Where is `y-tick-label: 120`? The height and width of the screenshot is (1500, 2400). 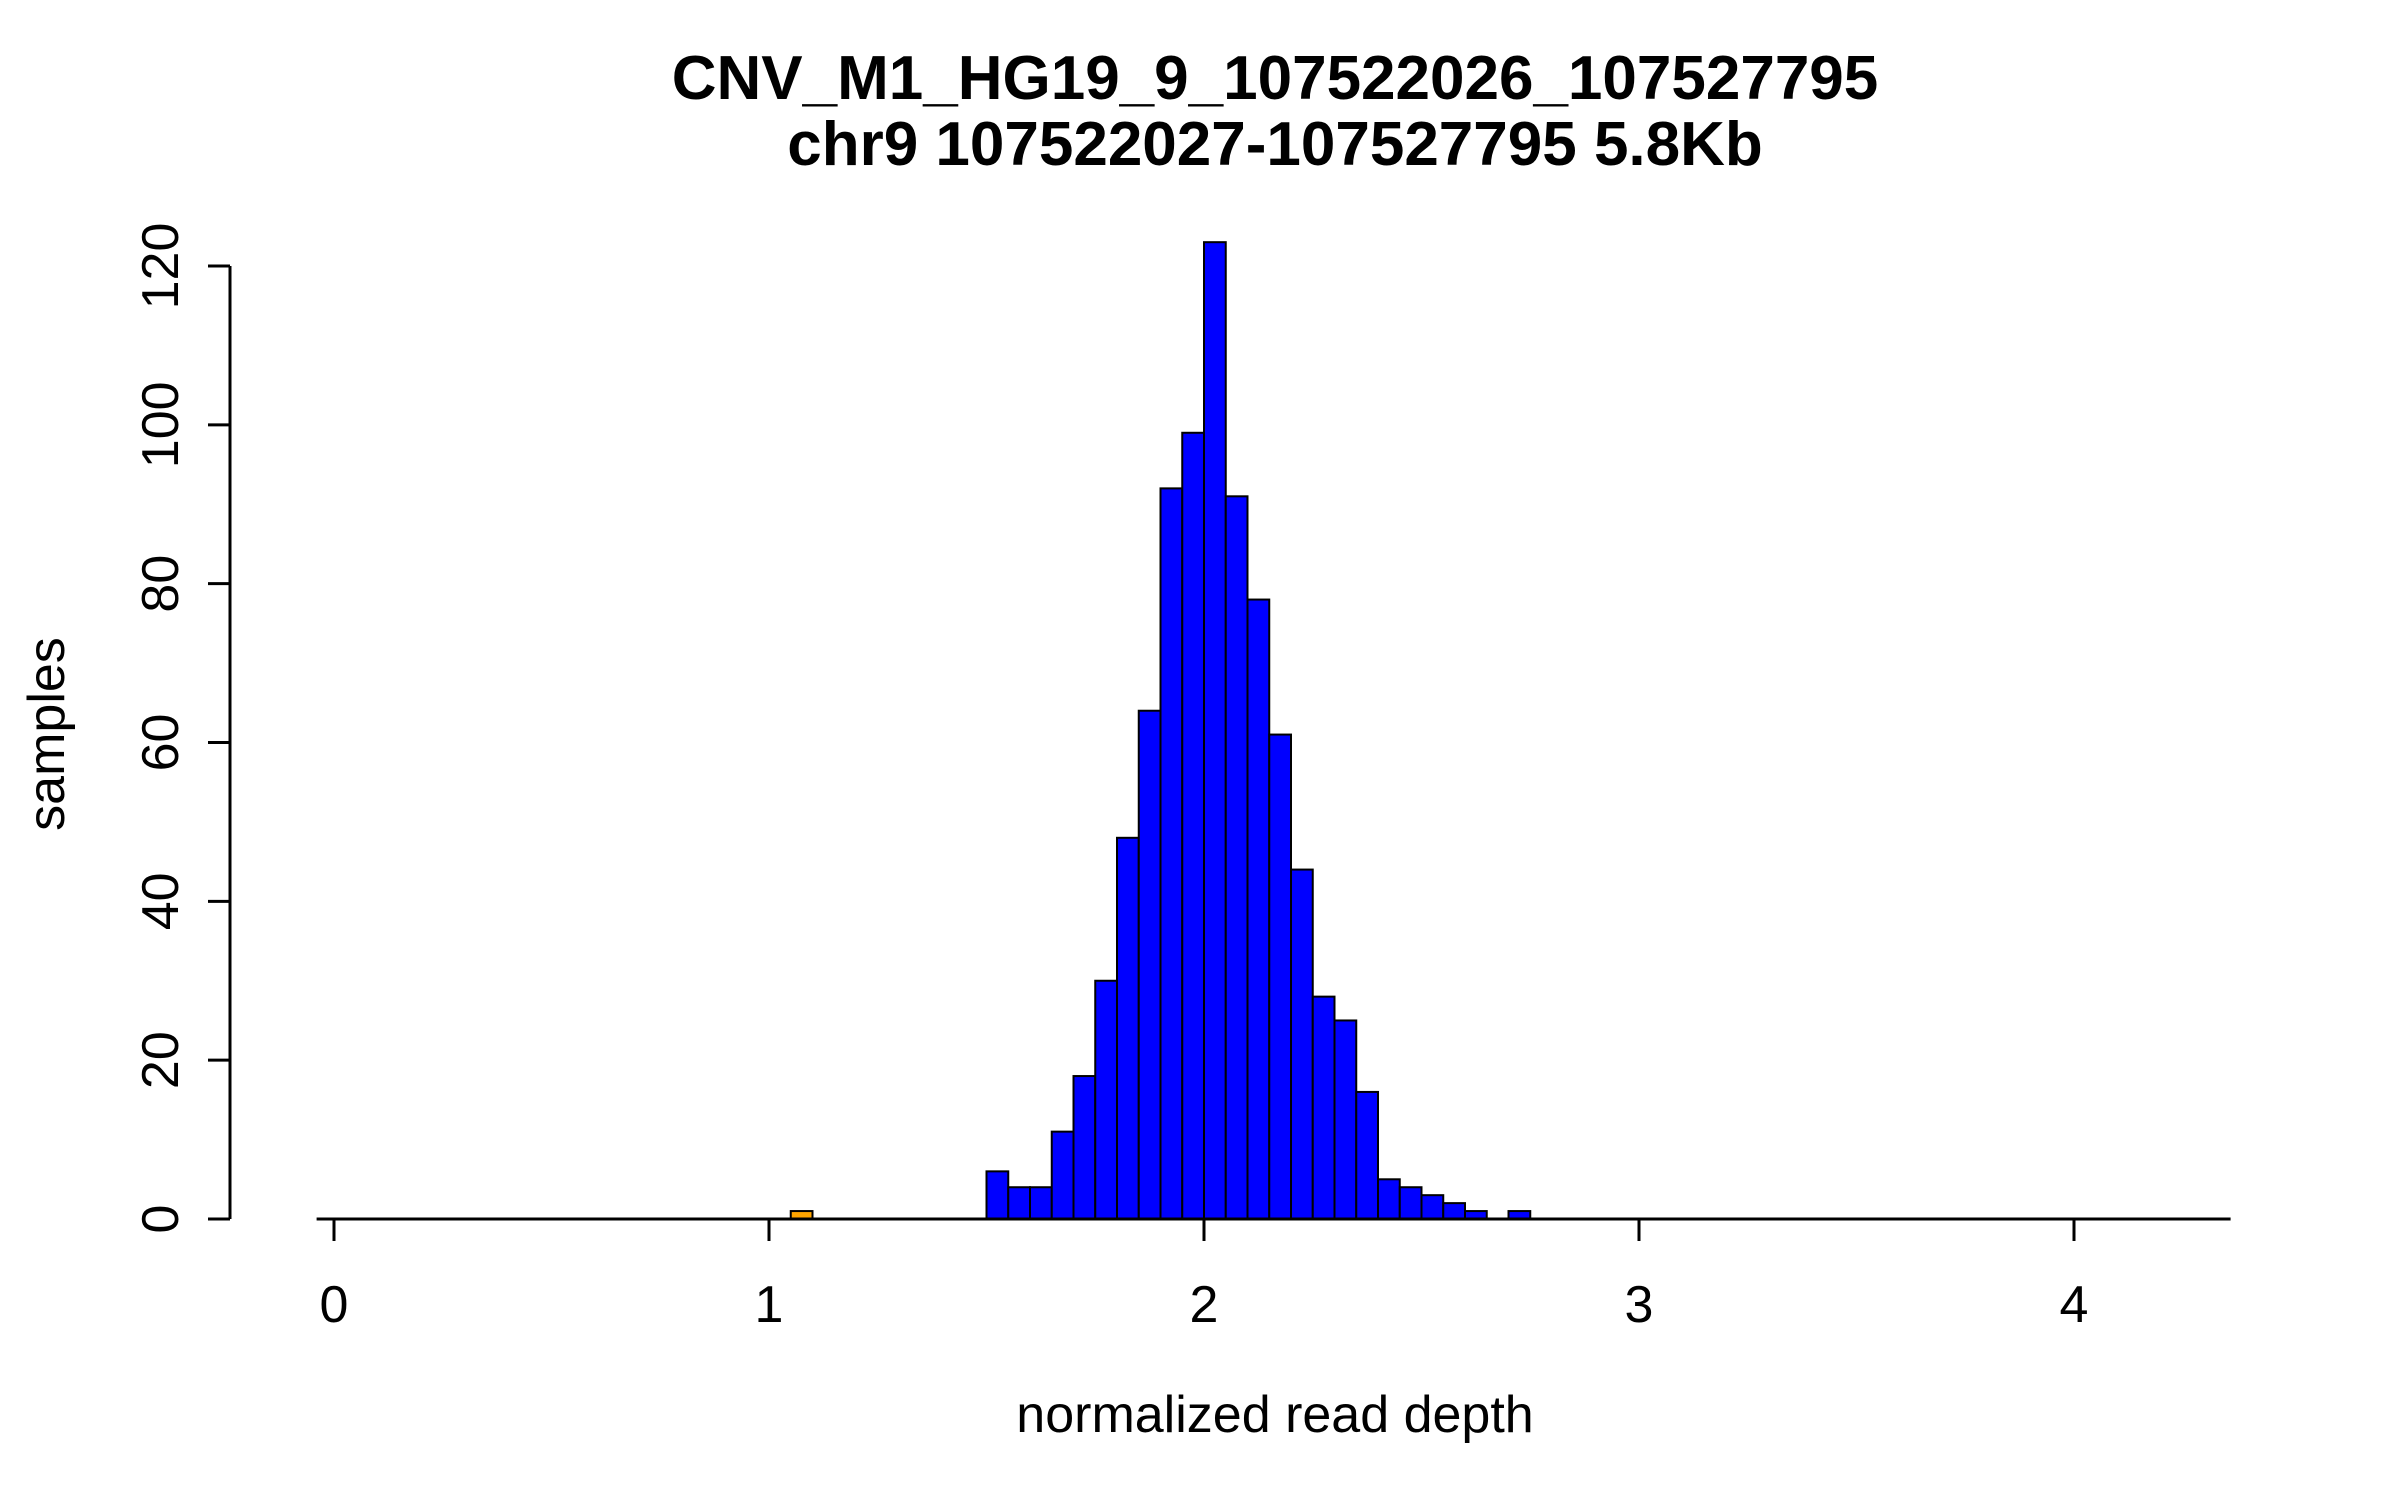 y-tick-label: 120 is located at coordinates (161, 266).